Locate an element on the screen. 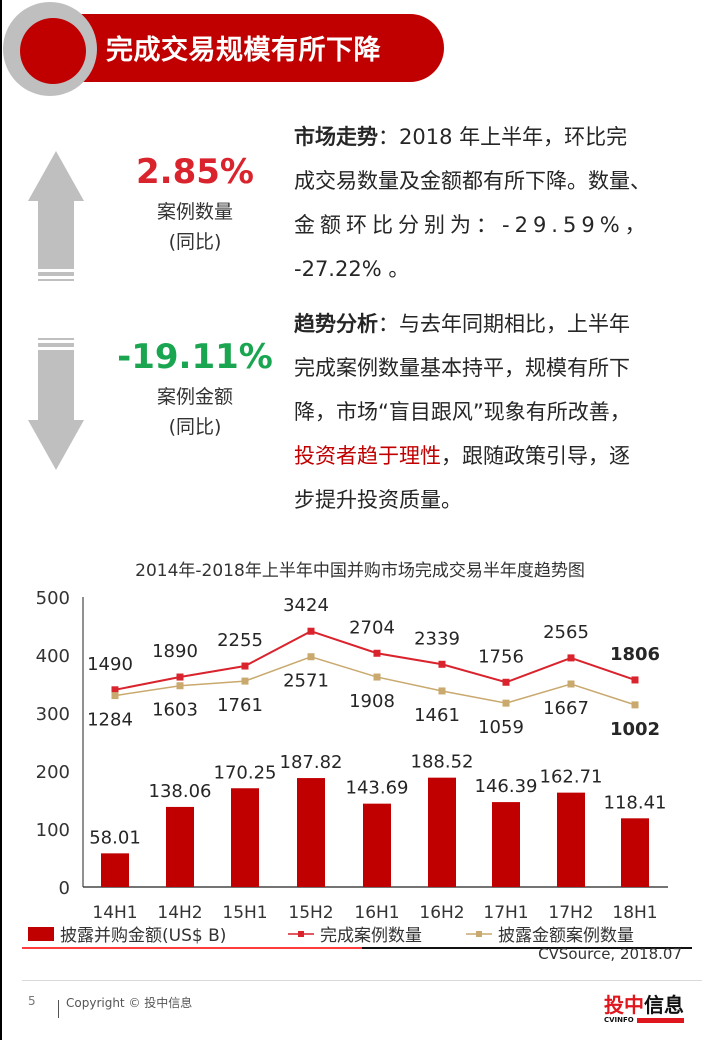 The image size is (720, 1040). line-value-label: 1059 is located at coordinates (501, 727).